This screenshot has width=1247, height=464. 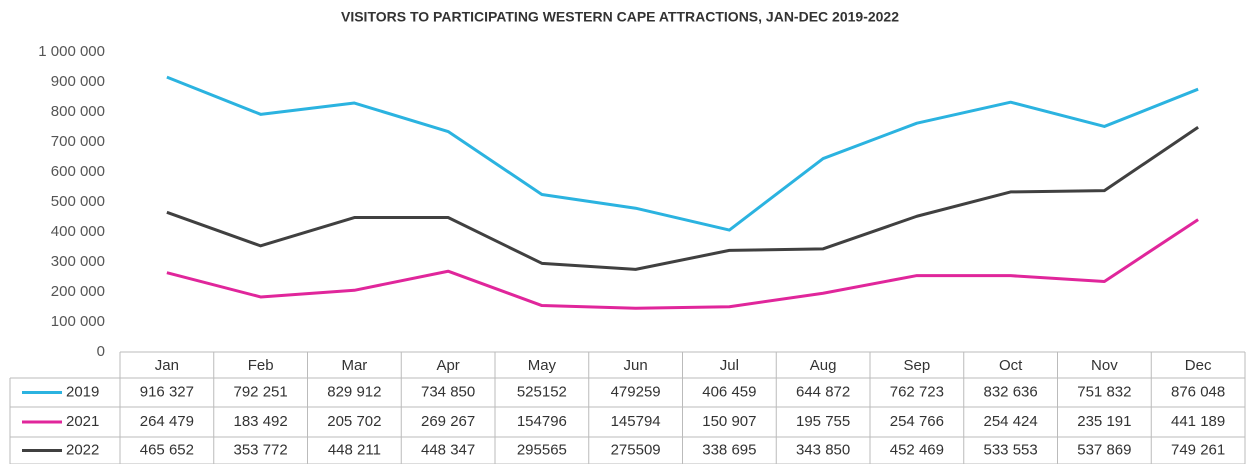 I want to click on y-tick-label: 500 000, so click(x=78, y=201).